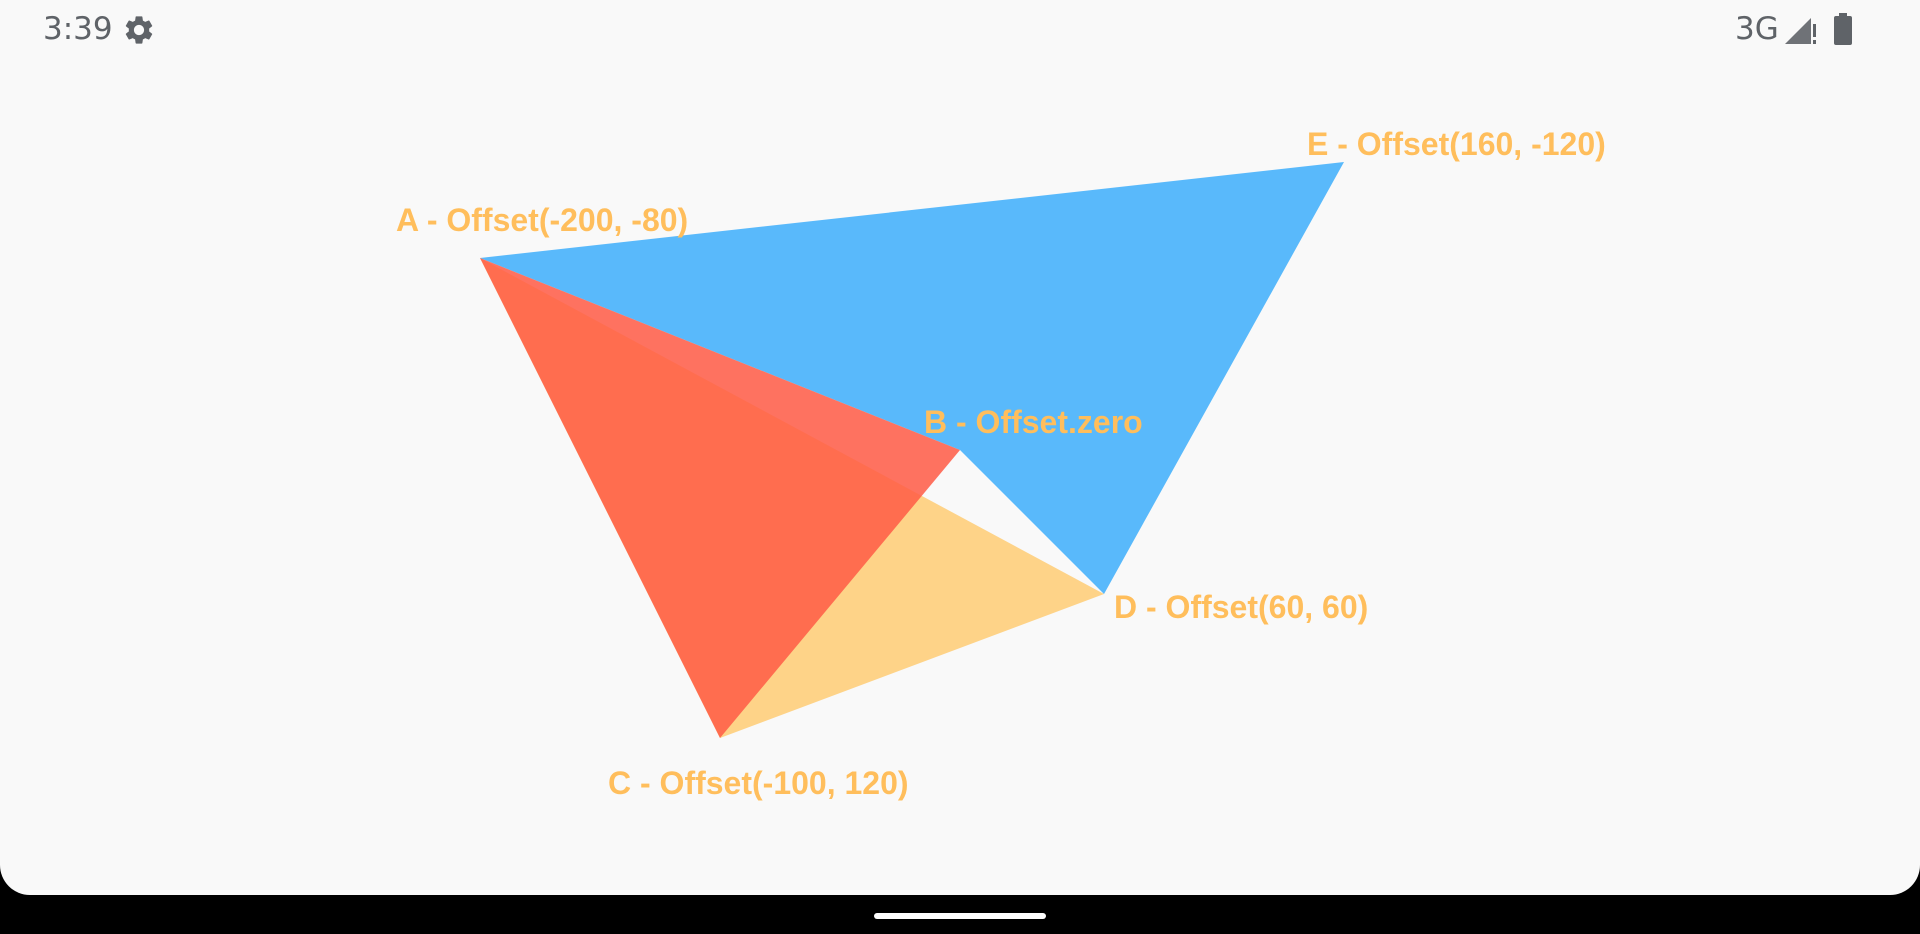  I want to click on point-label-c: C - Offset(-100, 120), so click(758, 783).